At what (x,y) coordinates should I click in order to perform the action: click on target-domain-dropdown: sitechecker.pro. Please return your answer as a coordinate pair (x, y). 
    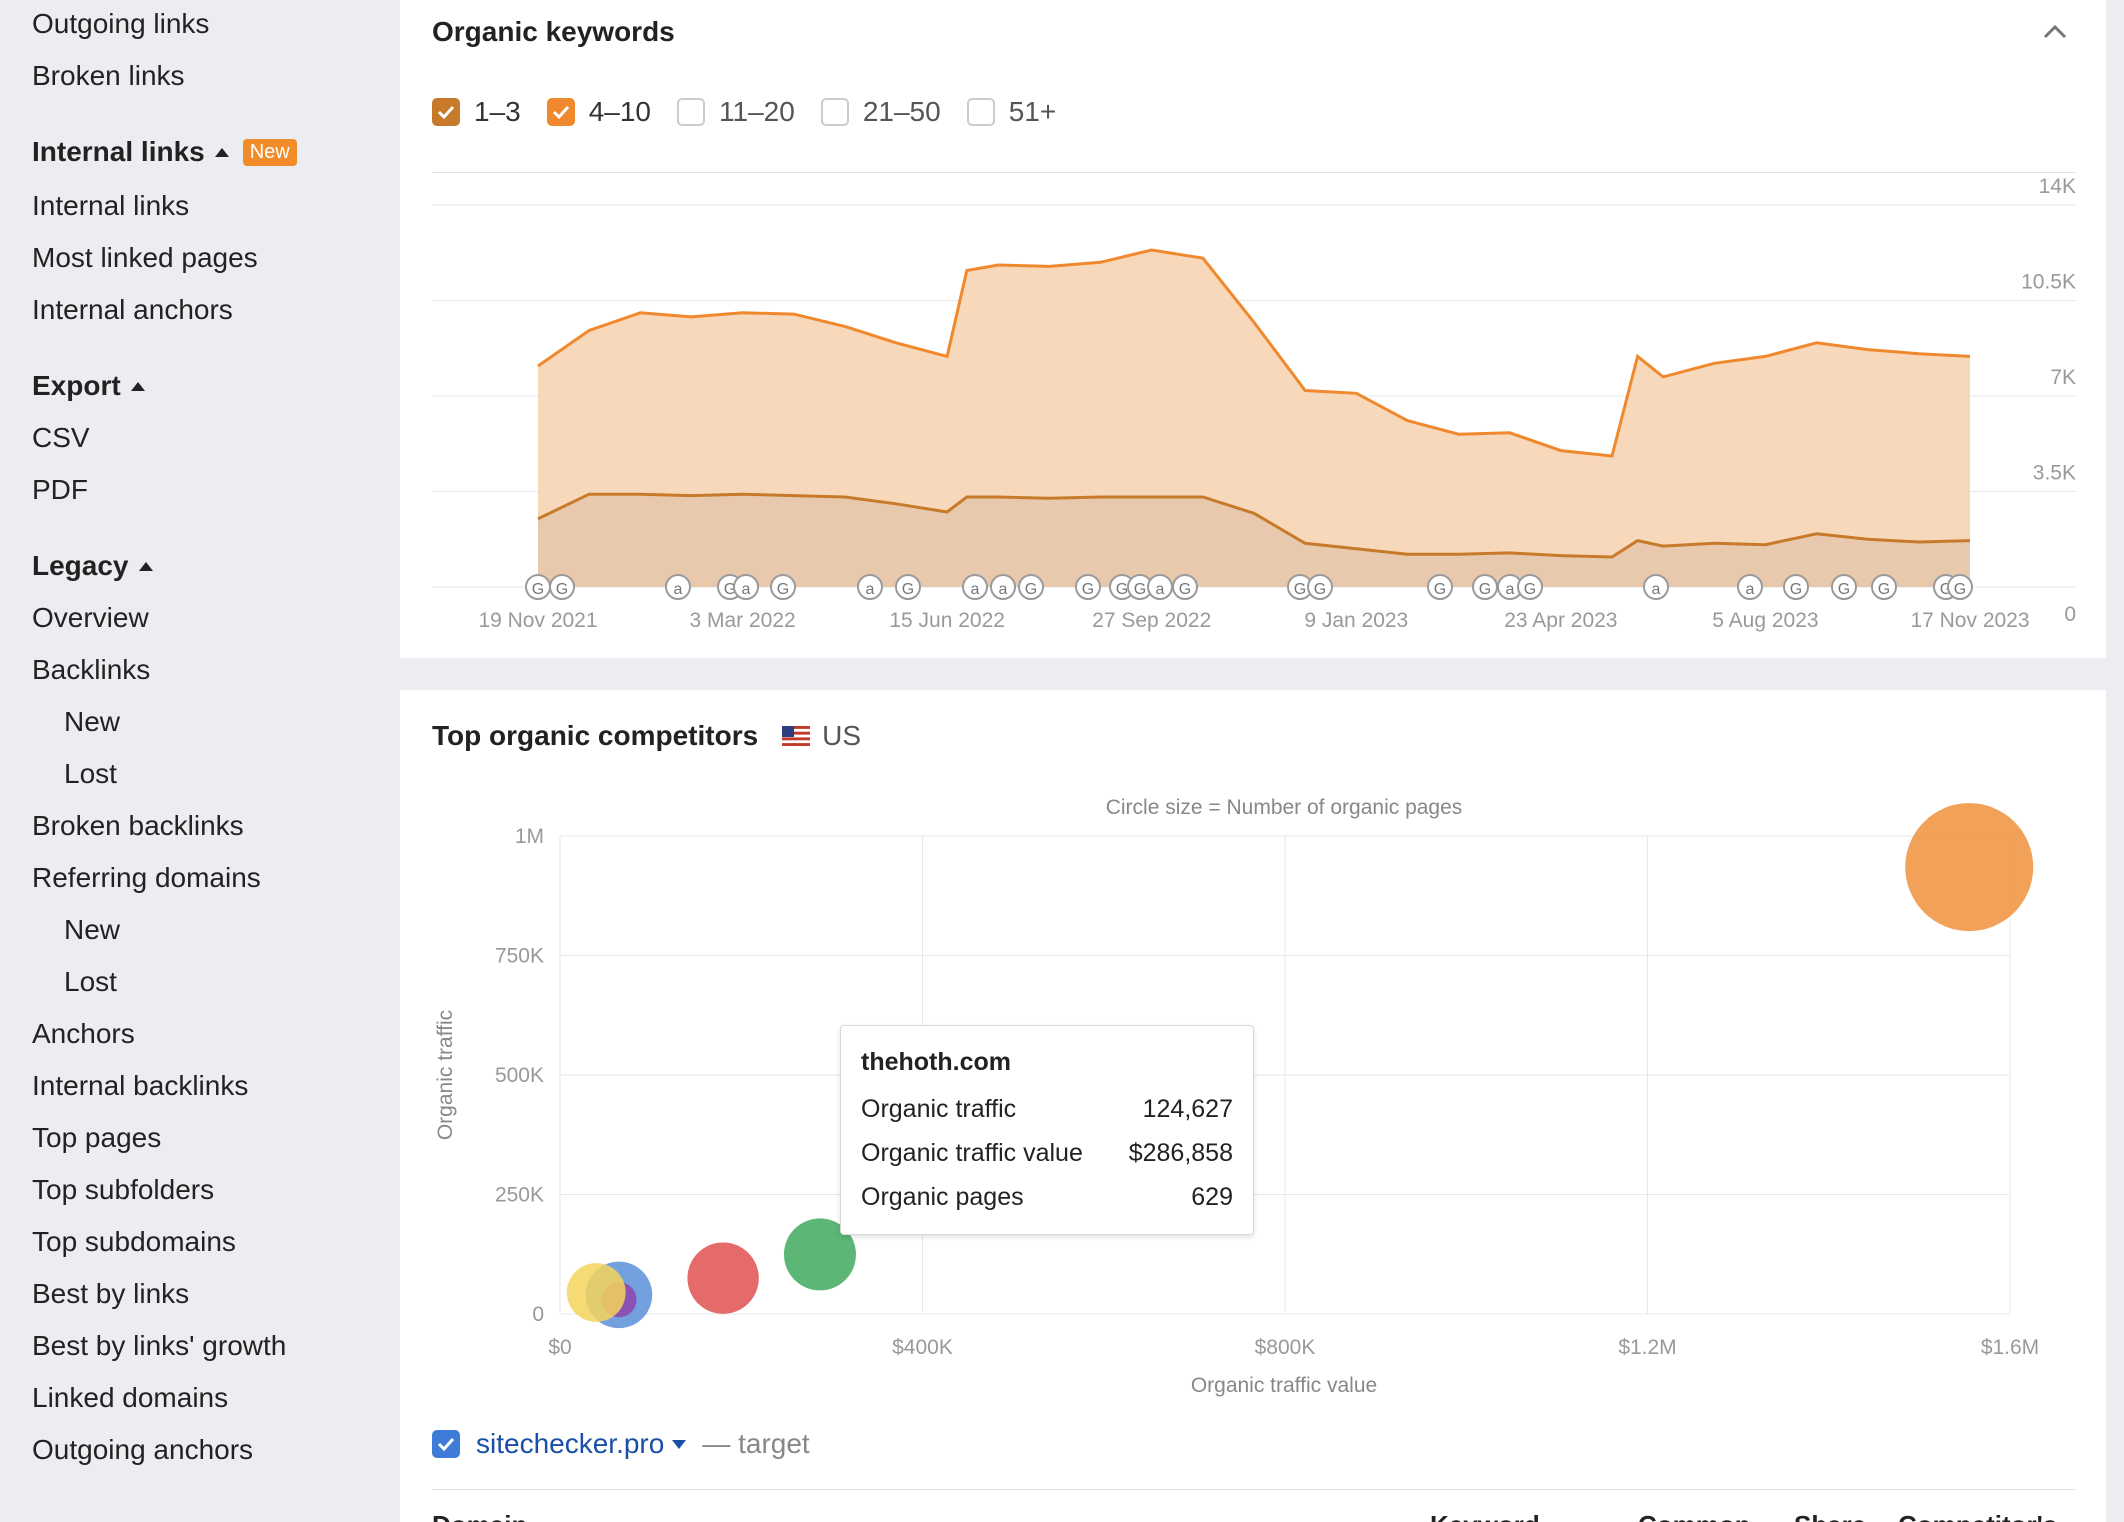
    Looking at the image, I should click on (570, 1443).